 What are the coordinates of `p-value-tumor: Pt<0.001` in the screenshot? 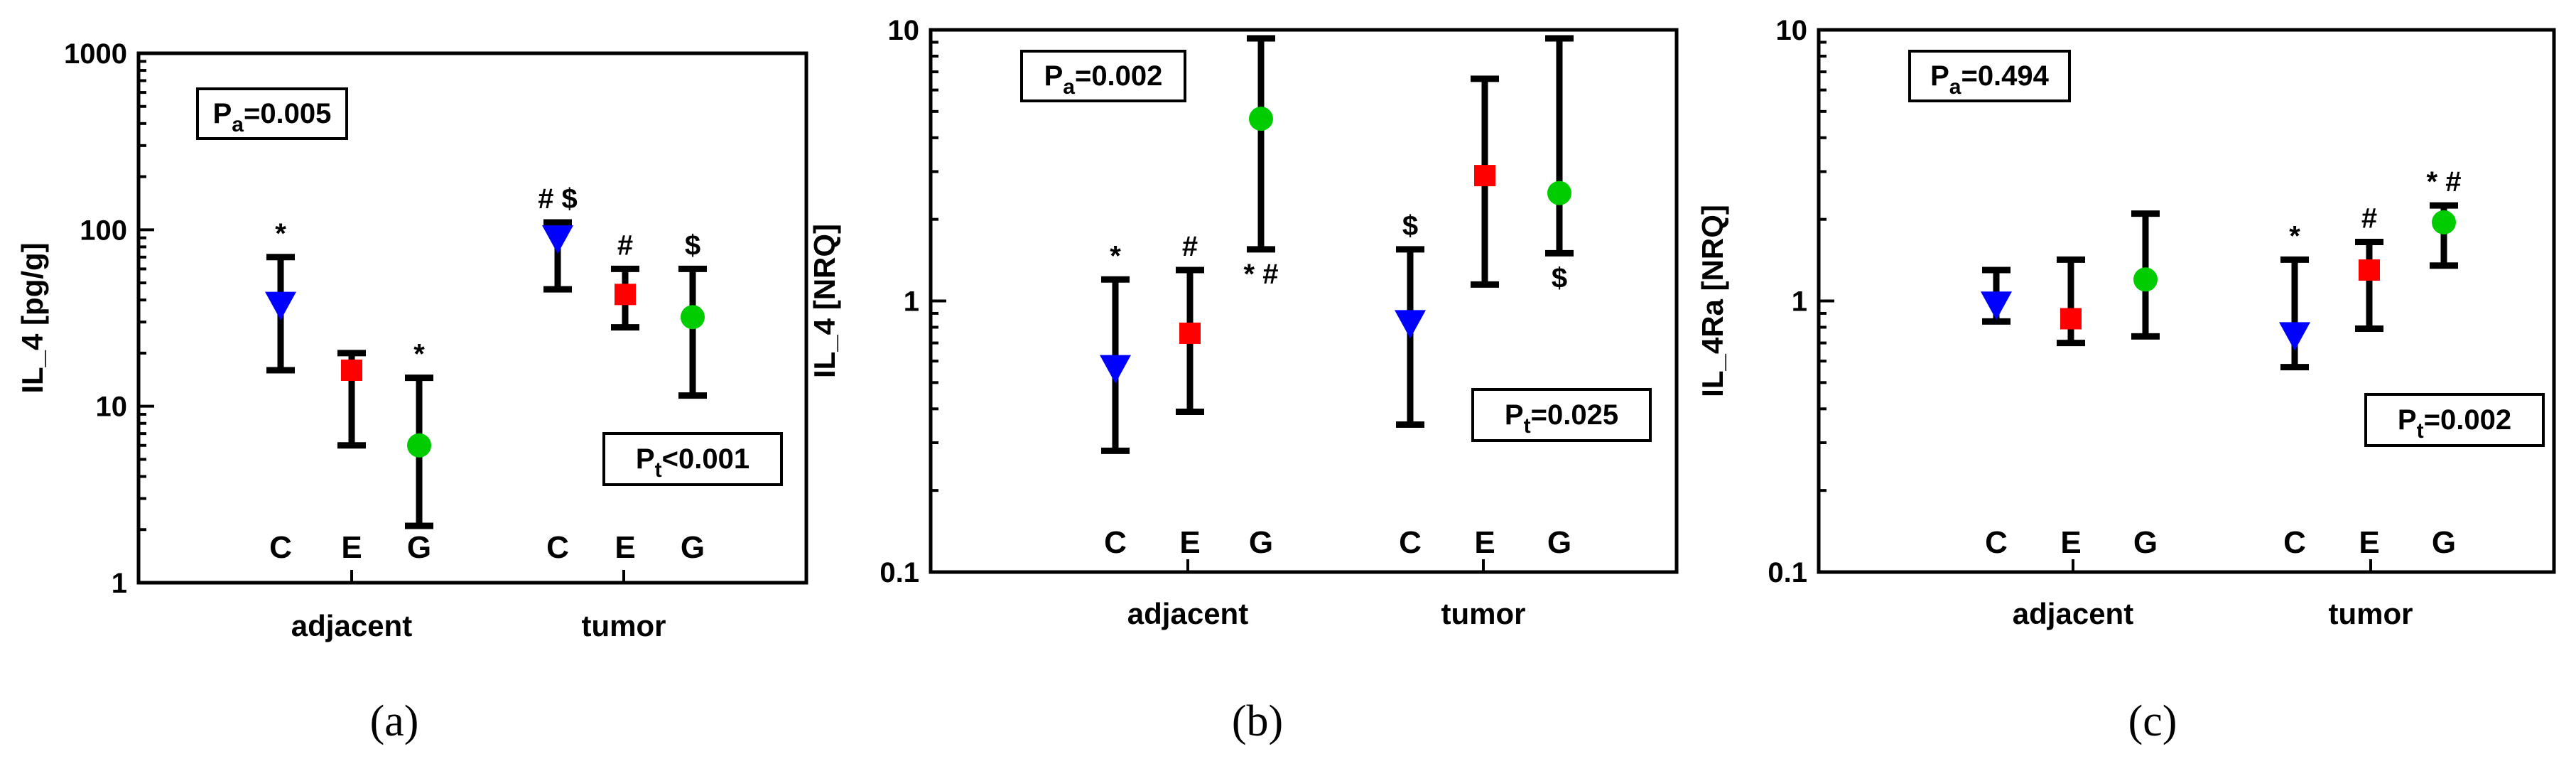 It's located at (692, 459).